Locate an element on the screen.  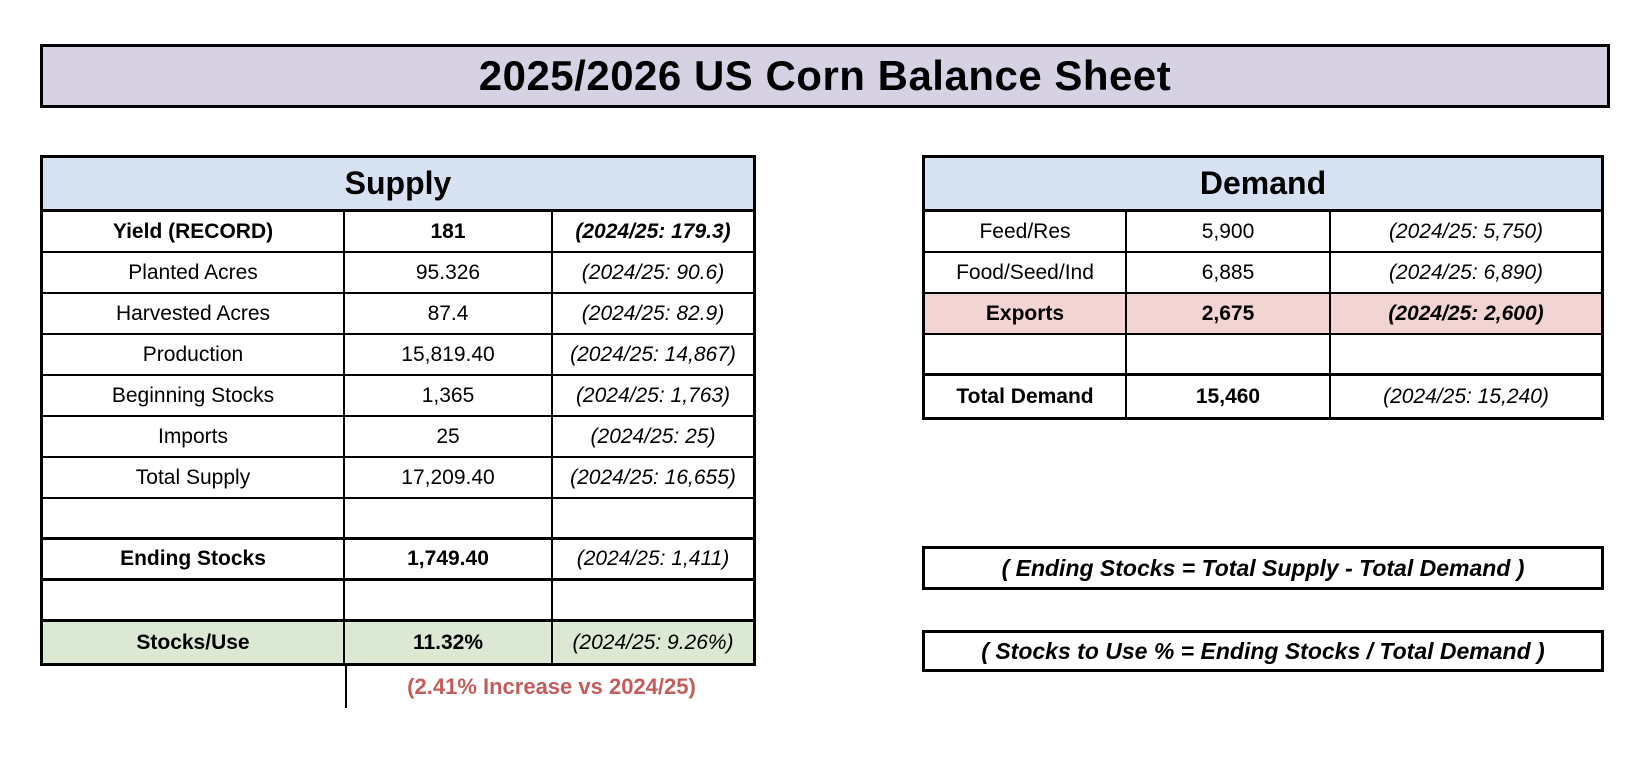
demand-row-food-seed-ind-label: Food/Seed/Ind is located at coordinates (1026, 273).